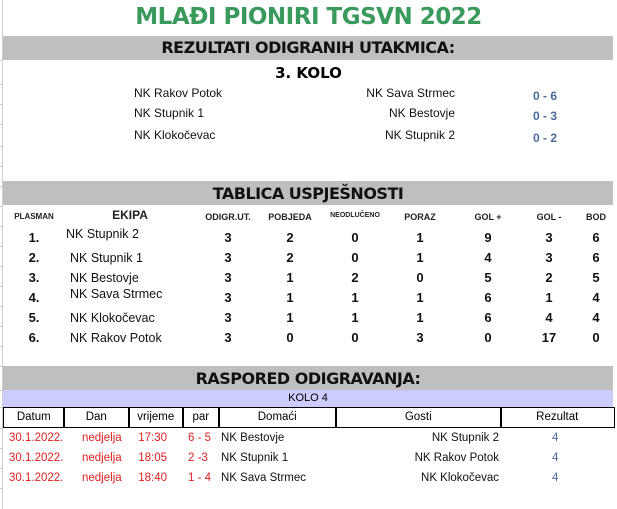 The image size is (617, 509). What do you see at coordinates (460, 478) in the screenshot?
I see `away-team: NK Klokočevac` at bounding box center [460, 478].